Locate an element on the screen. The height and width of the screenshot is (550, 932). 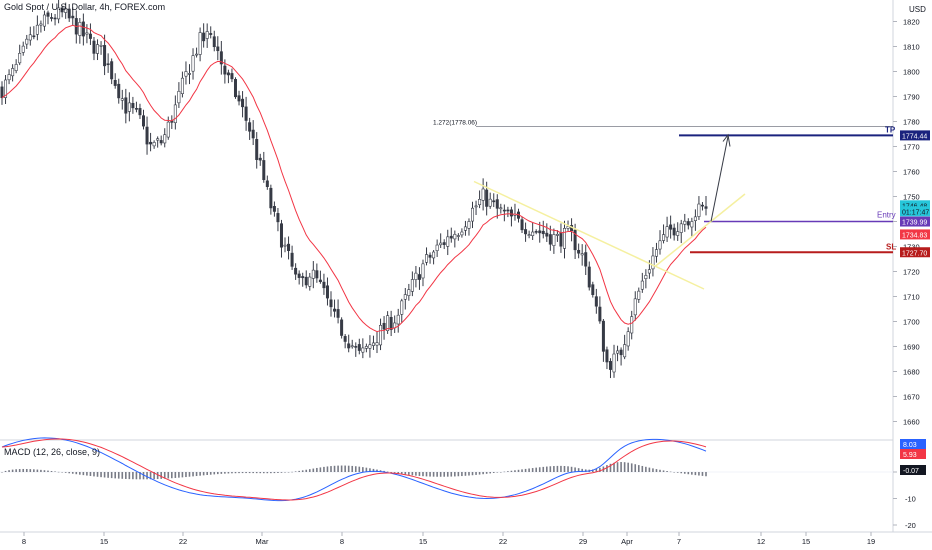
tp-price-tag: 1774.44 is located at coordinates (914, 136).